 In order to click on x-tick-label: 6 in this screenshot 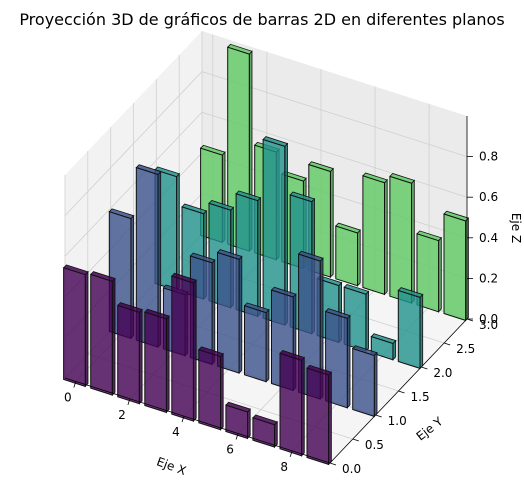, I will do `click(230, 450)`.